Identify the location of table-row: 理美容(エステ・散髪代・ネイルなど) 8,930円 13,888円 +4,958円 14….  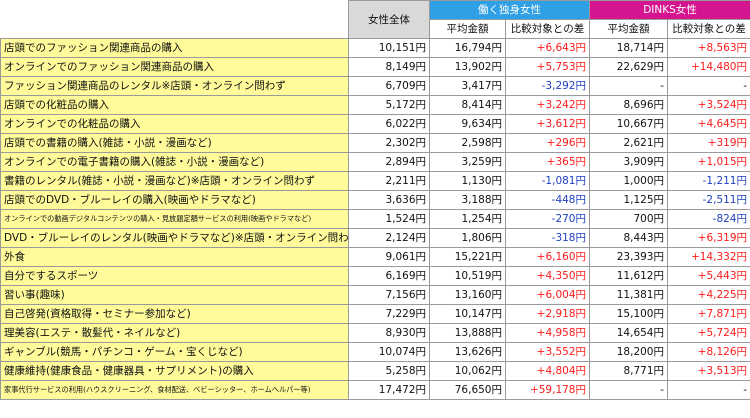
(375, 333).